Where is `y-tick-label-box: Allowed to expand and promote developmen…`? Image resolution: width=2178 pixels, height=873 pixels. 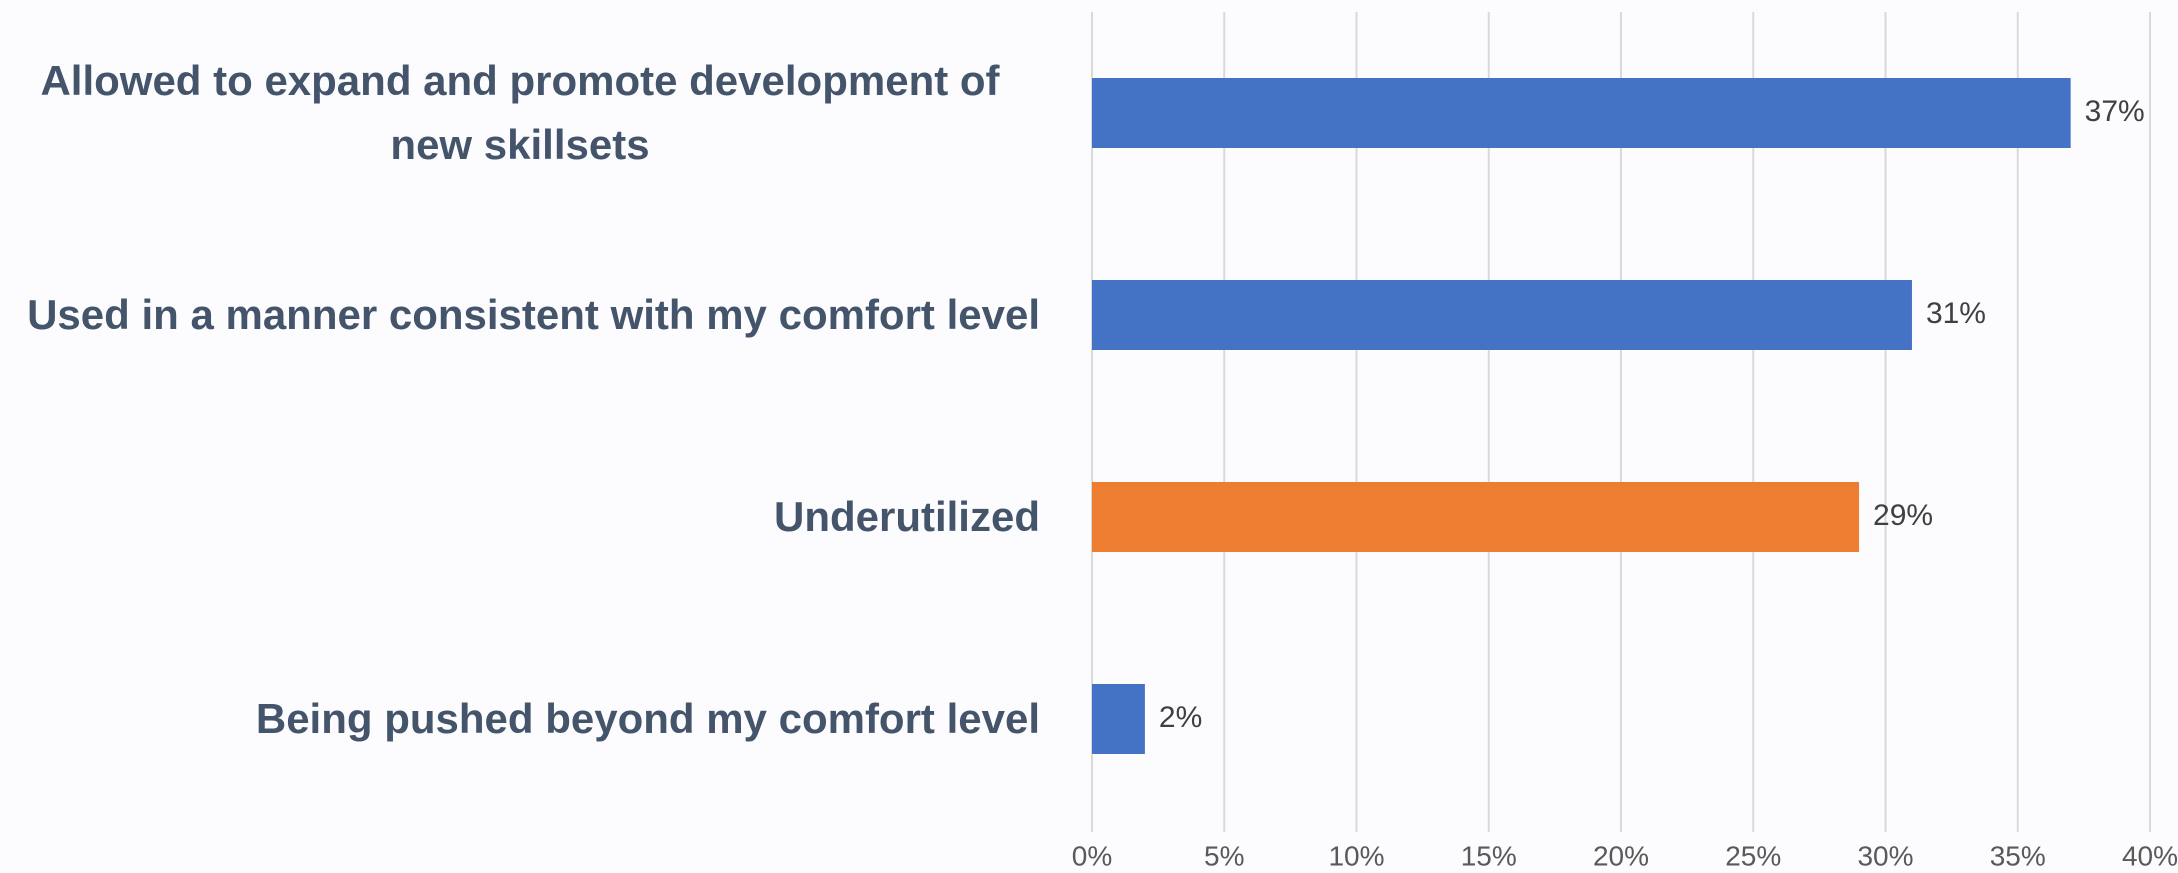 y-tick-label-box: Allowed to expand and promote developmen… is located at coordinates (520, 113).